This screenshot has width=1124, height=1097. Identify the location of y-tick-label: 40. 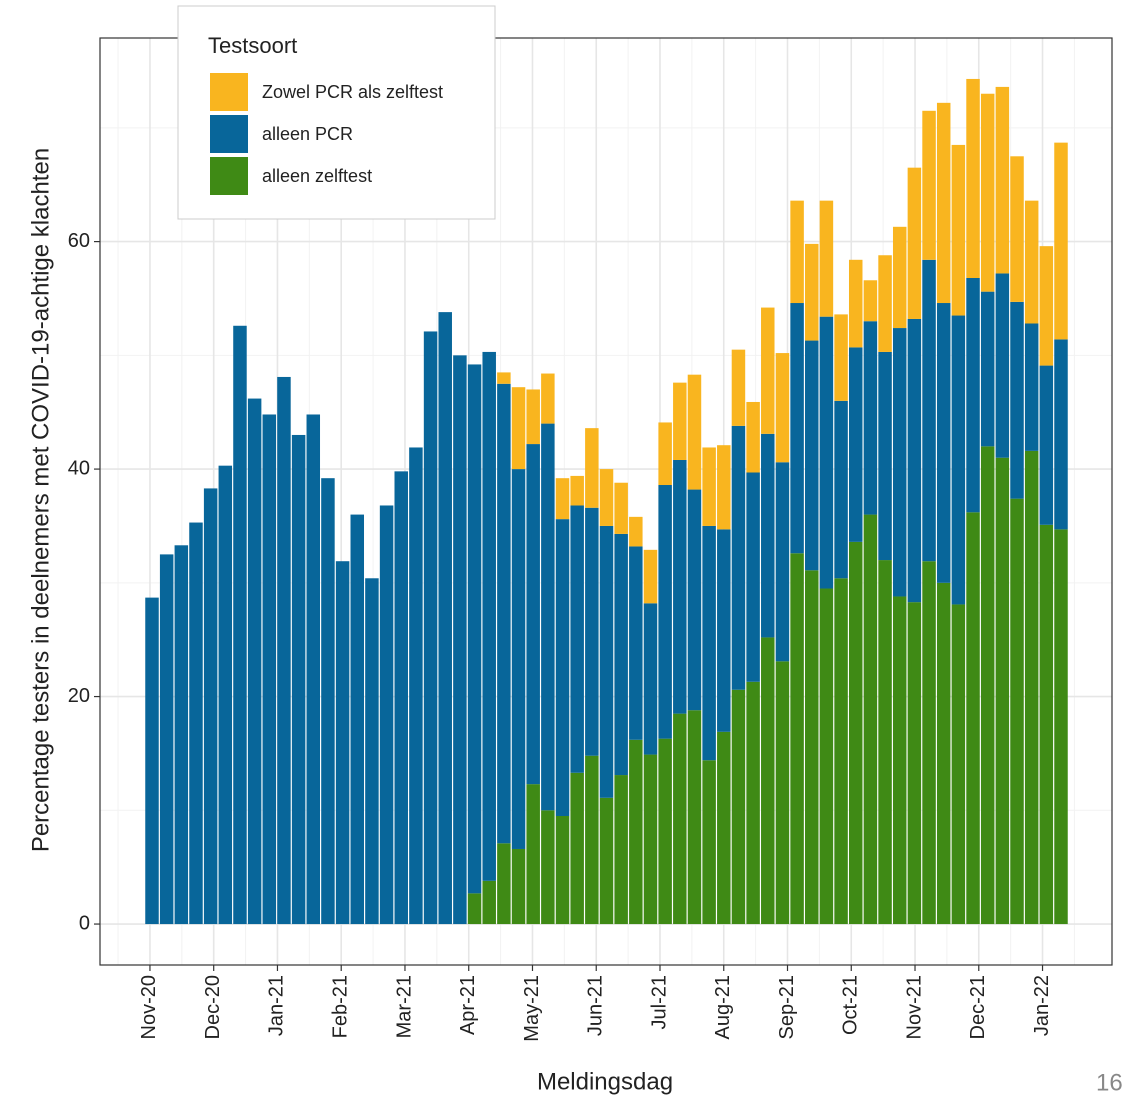
(79, 468).